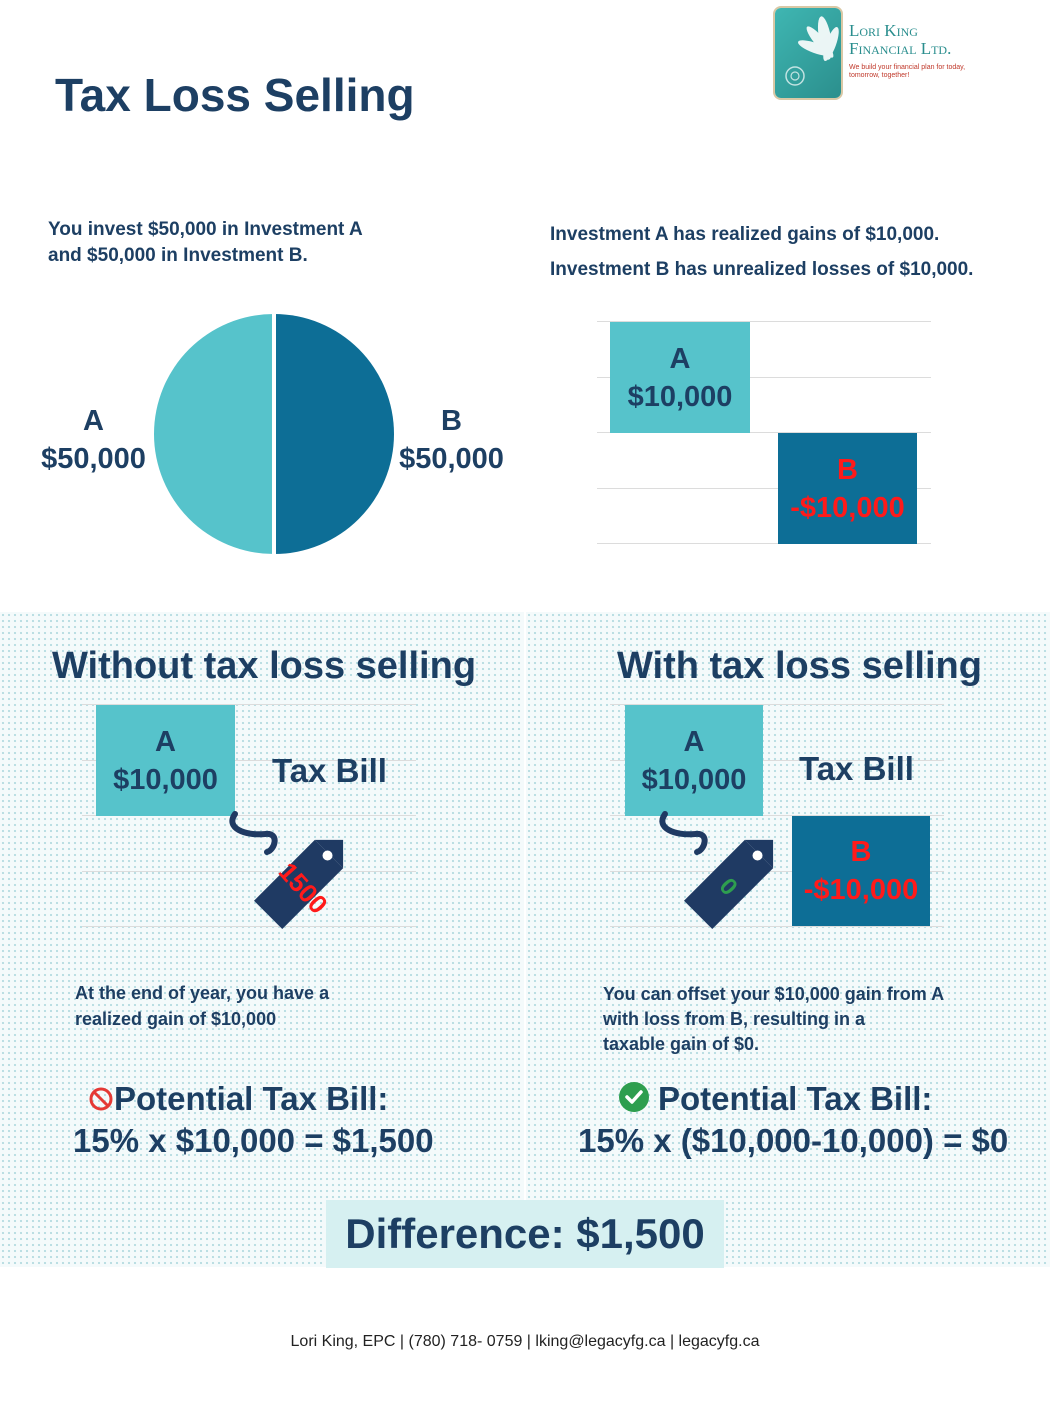 This screenshot has width=1050, height=1405. I want to click on logo-name-line1: Lori King, so click(883, 30).